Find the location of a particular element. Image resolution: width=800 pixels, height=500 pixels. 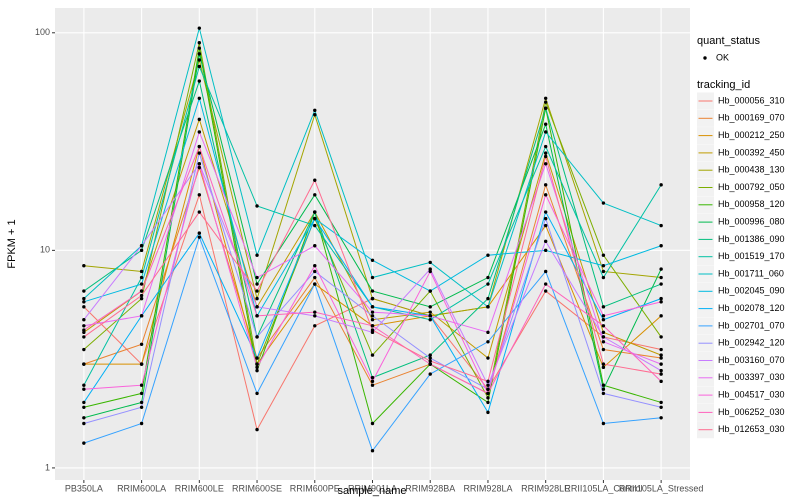

legend-label: Hb_000996_080 is located at coordinates (751, 221).